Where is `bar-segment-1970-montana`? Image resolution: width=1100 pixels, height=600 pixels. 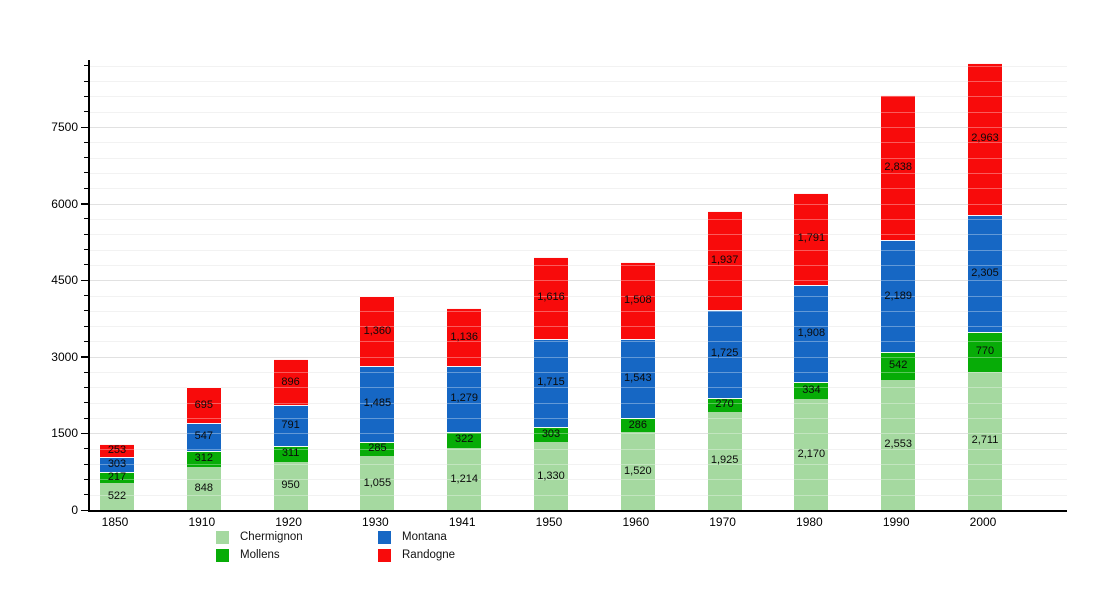 bar-segment-1970-montana is located at coordinates (724, 353).